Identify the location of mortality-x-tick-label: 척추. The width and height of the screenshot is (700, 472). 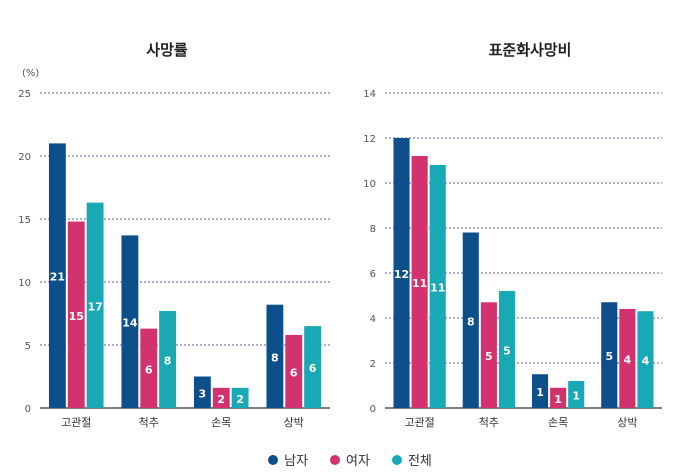
(149, 422).